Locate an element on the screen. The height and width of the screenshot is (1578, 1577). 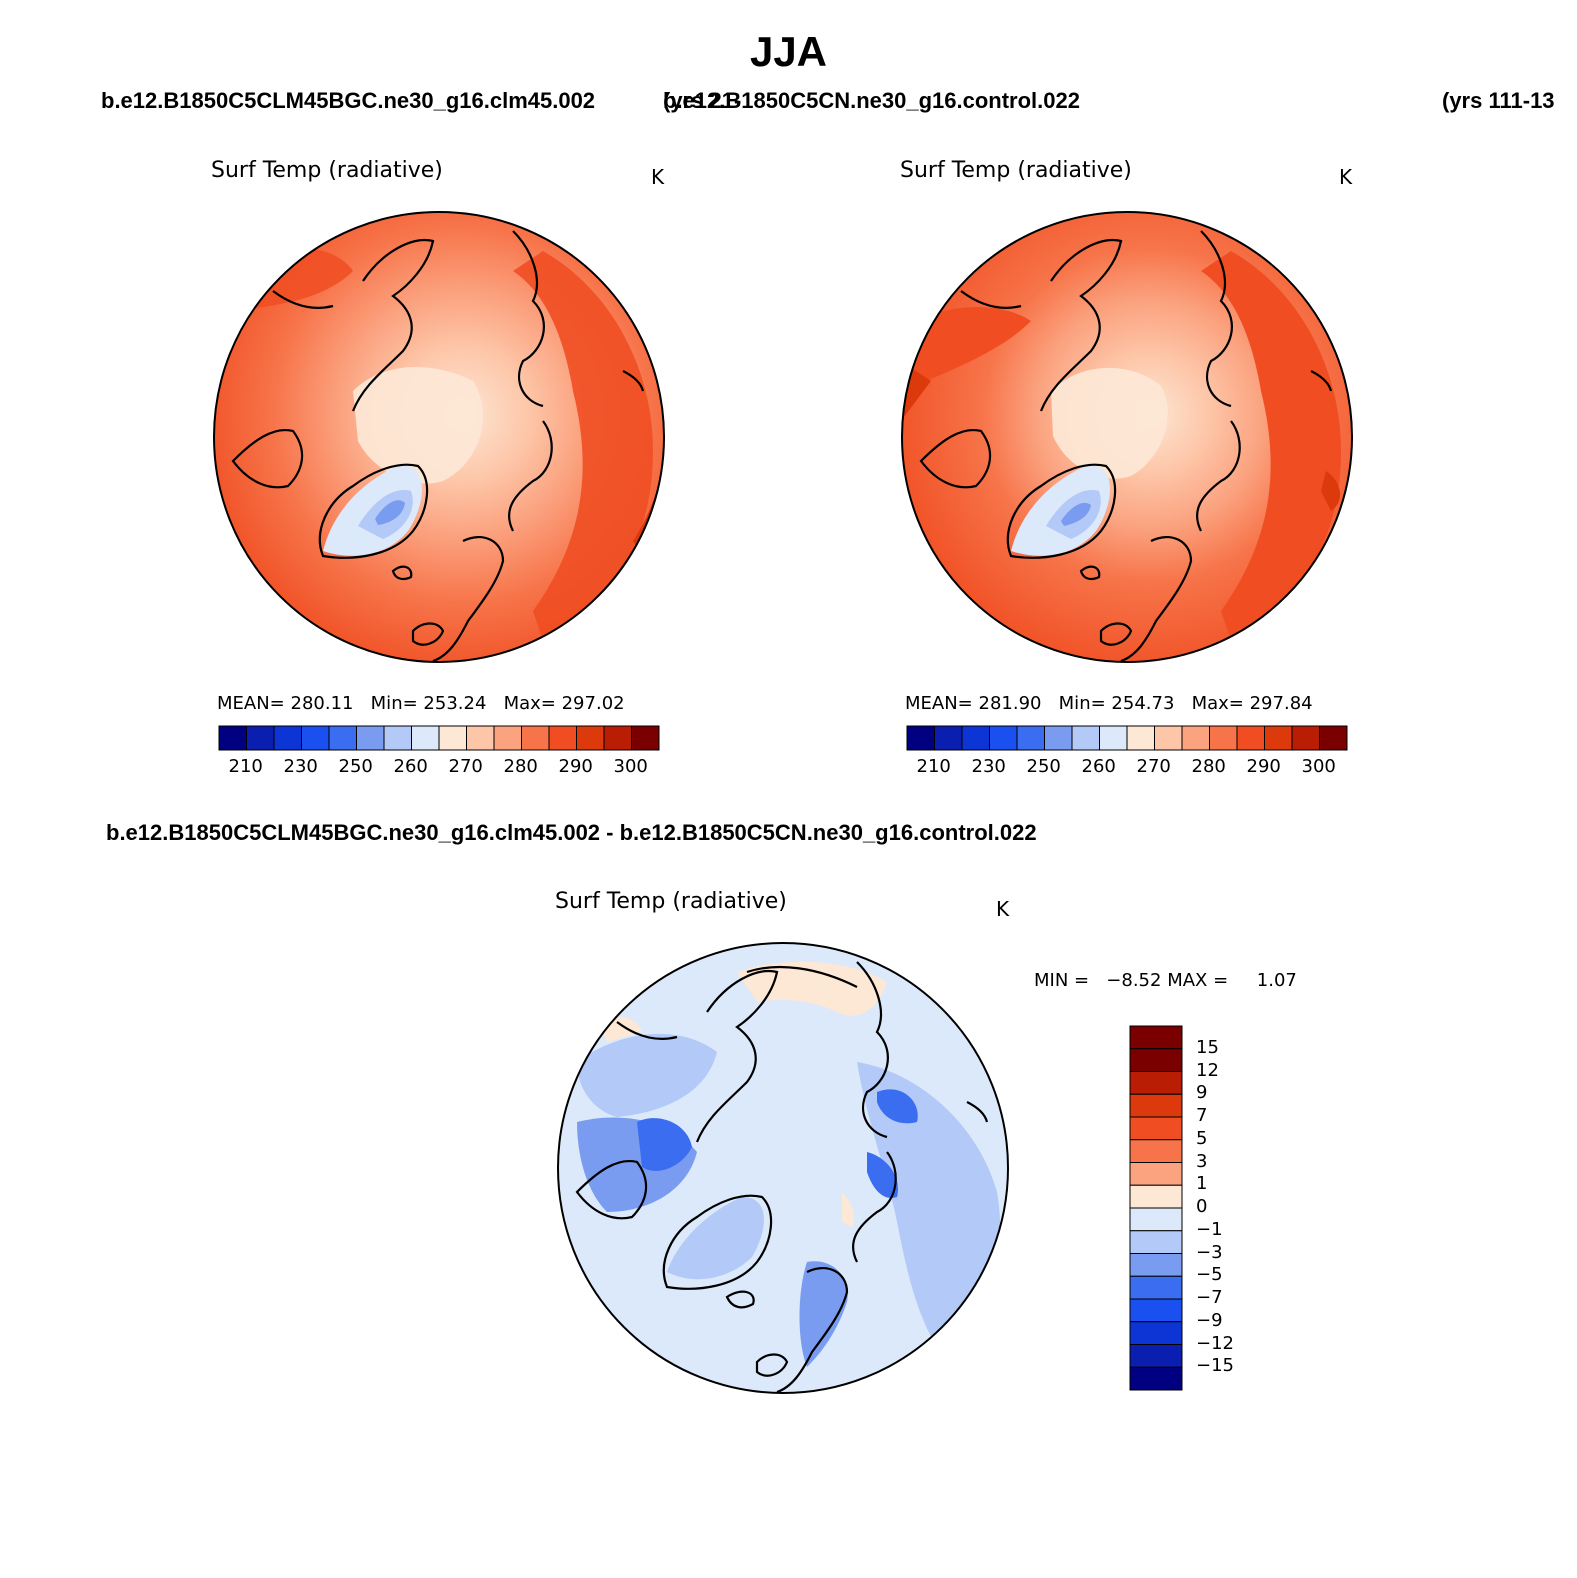
panel3-colorbar-tick-label: −9 is located at coordinates (1209, 1320).